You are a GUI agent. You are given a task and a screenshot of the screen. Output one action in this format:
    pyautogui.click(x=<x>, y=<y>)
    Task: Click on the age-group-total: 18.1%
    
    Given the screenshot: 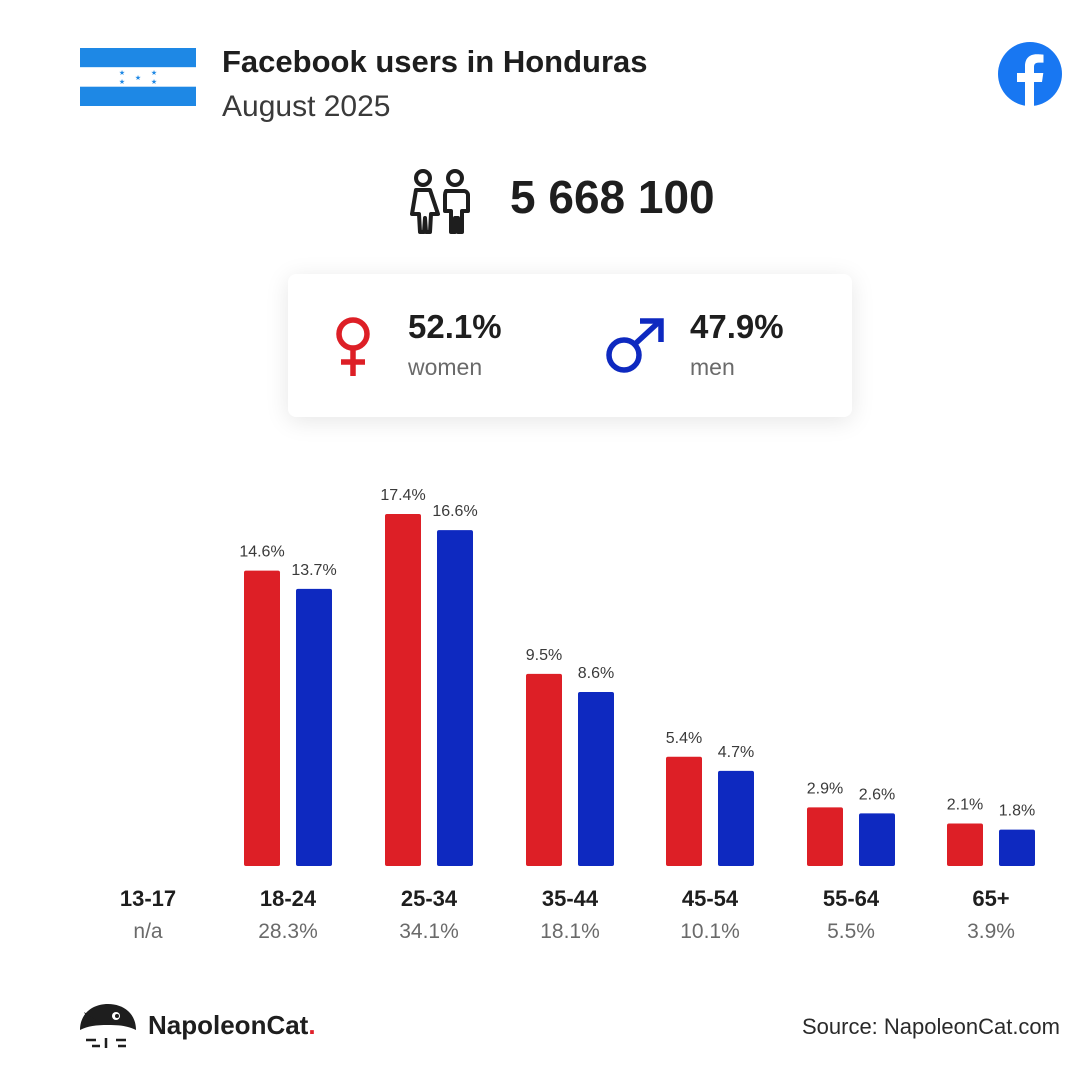 What is the action you would take?
    pyautogui.click(x=570, y=931)
    